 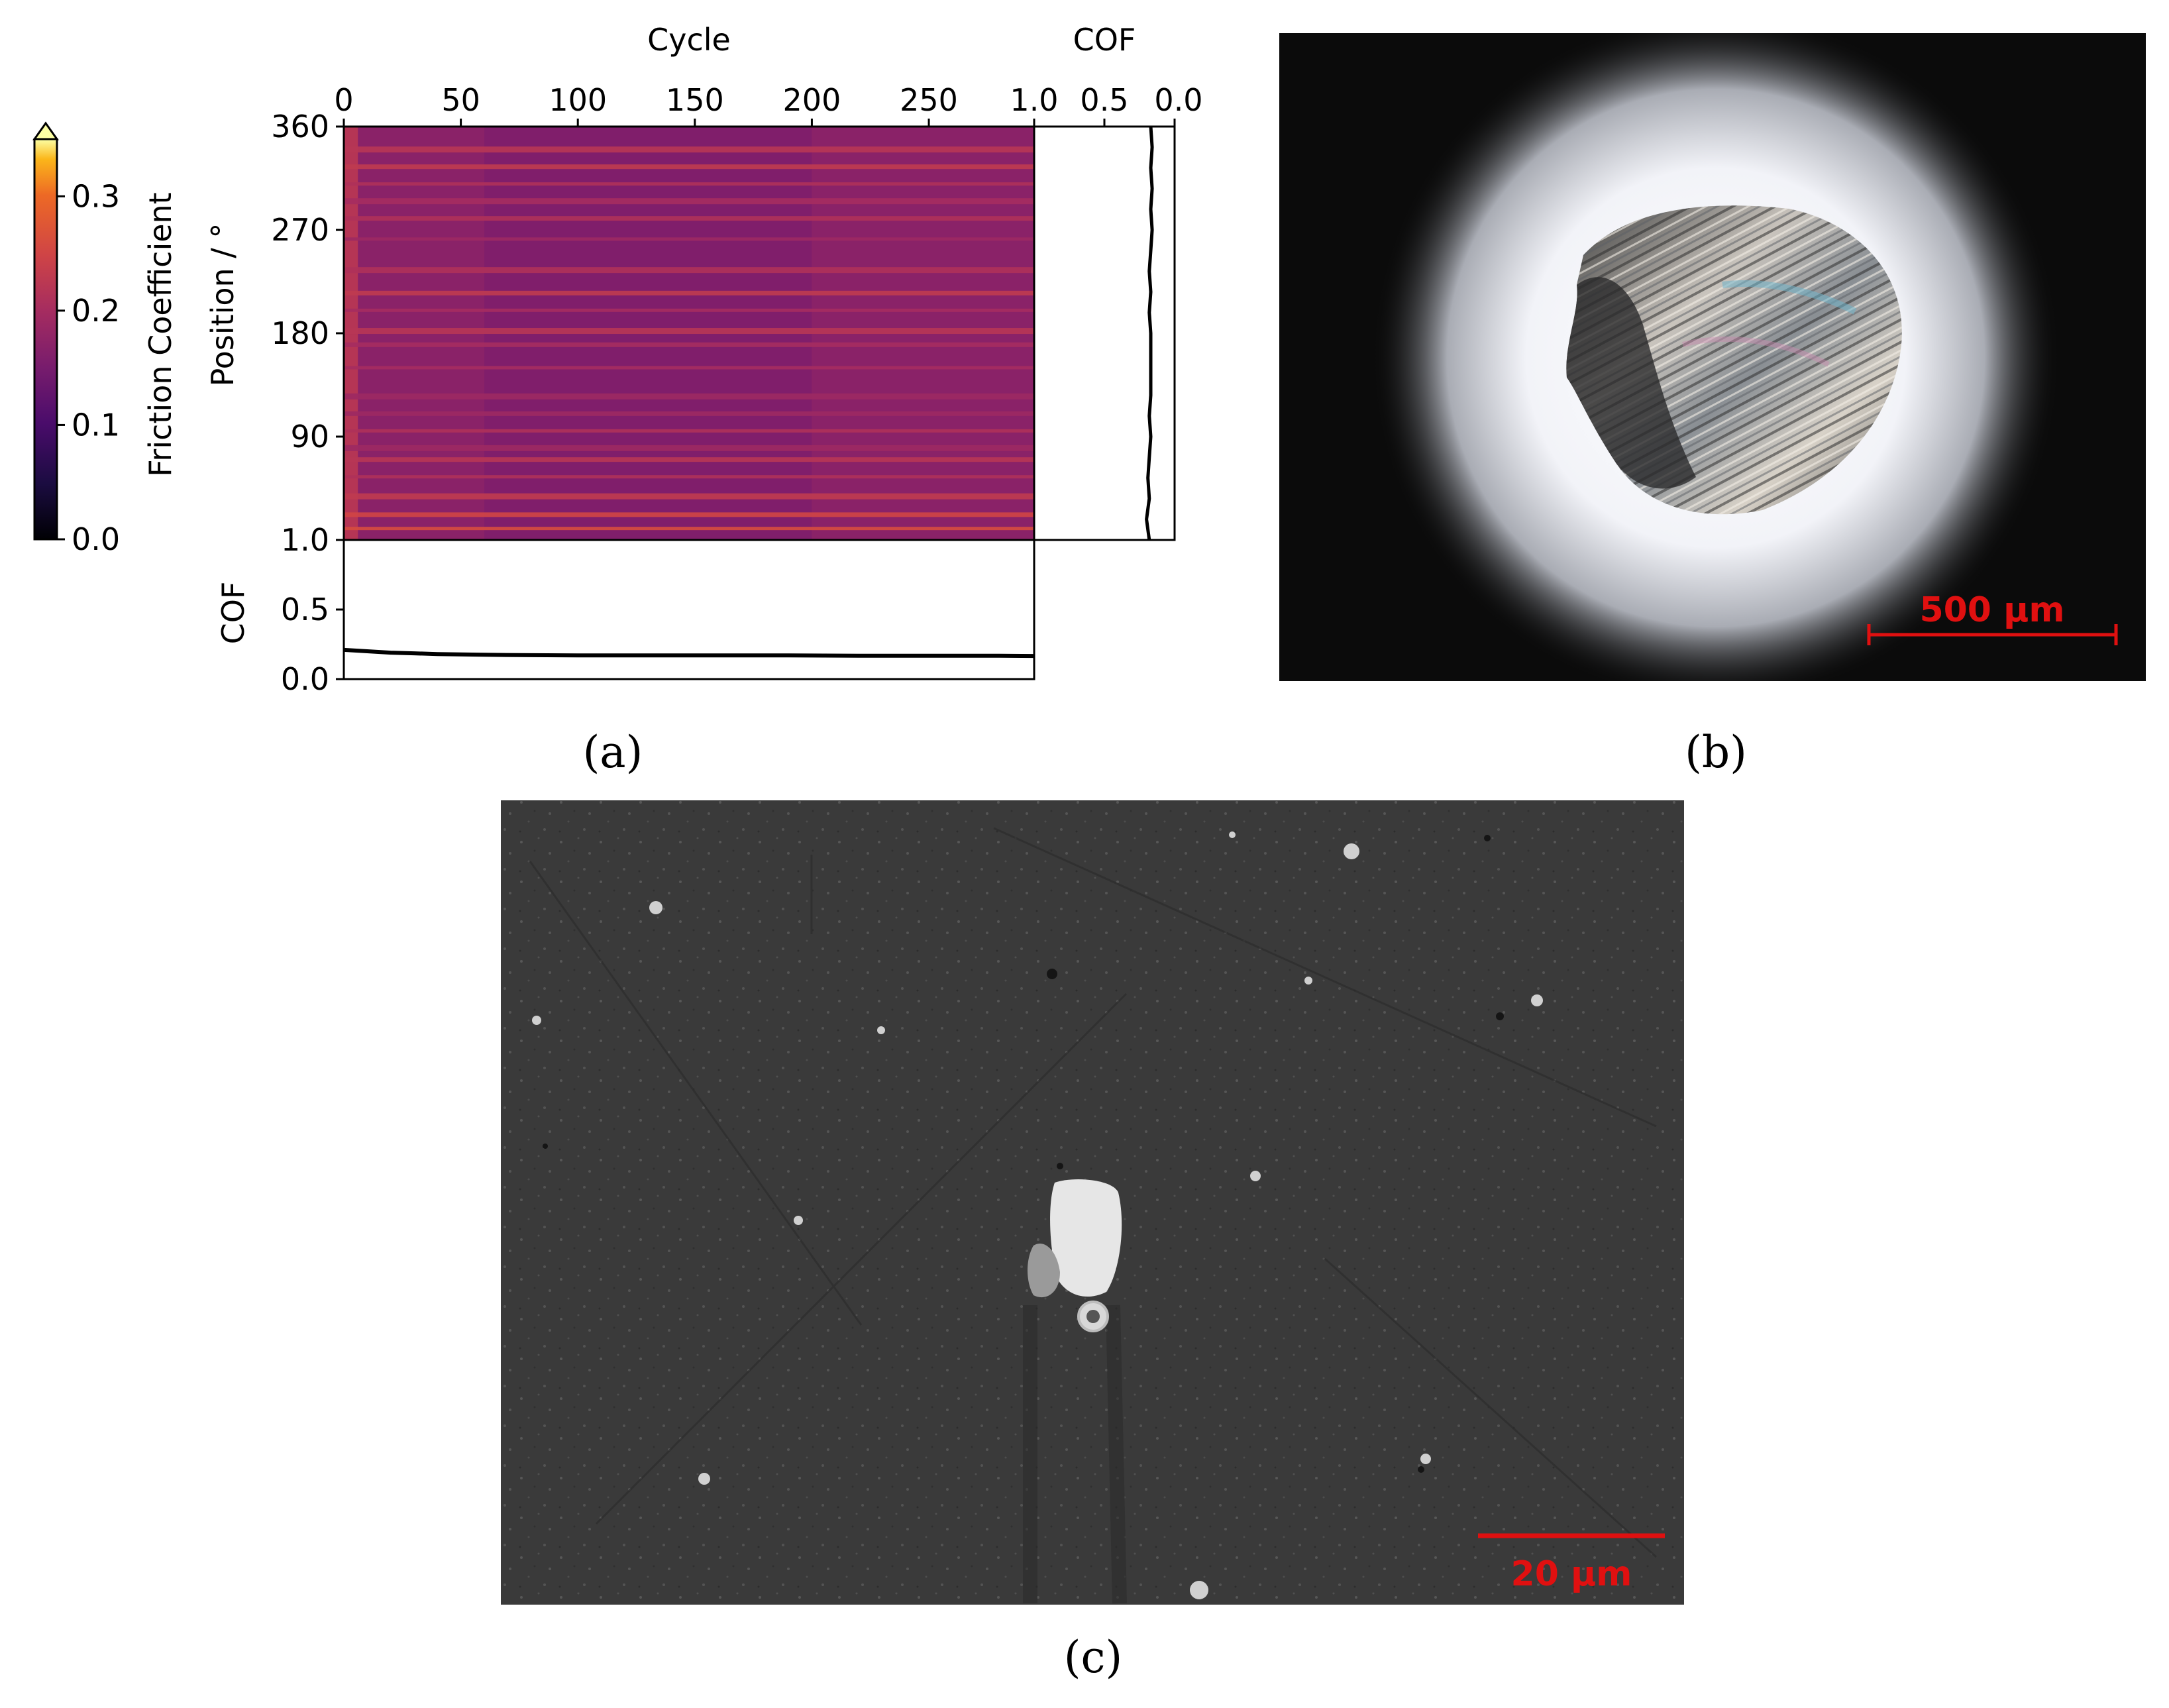 What do you see at coordinates (96, 196) in the screenshot?
I see `colorbar-tick-label: 0.3` at bounding box center [96, 196].